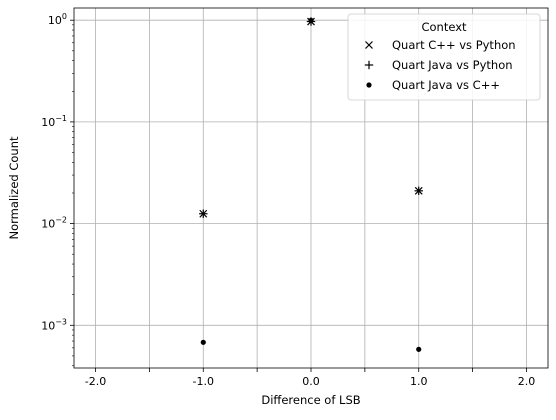 This screenshot has width=556, height=420. Describe the element at coordinates (57, 19) in the screenshot. I see `y-tick-label: 10⁰` at that location.